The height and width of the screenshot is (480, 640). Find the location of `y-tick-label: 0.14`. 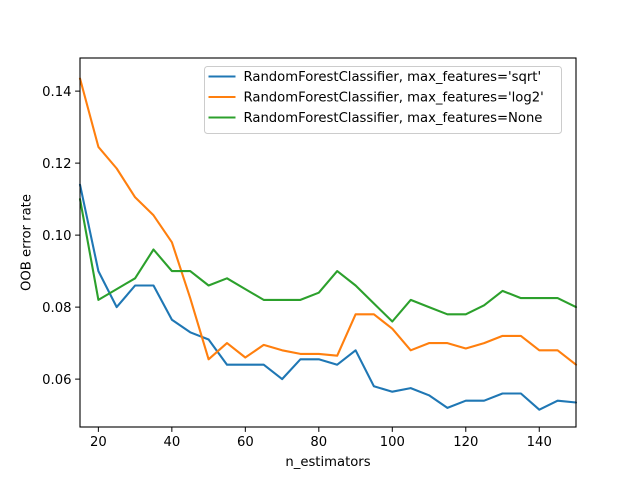

y-tick-label: 0.14 is located at coordinates (56, 92).